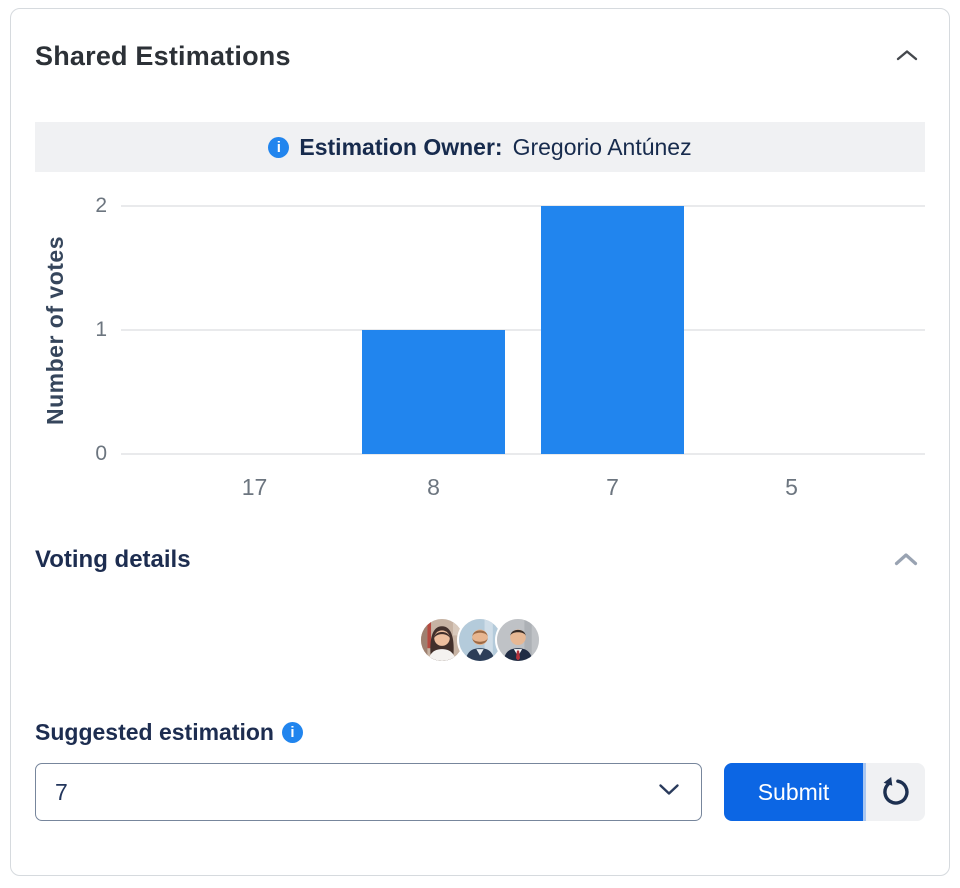  What do you see at coordinates (163, 55) in the screenshot?
I see `panel-title: Shared Estimations` at bounding box center [163, 55].